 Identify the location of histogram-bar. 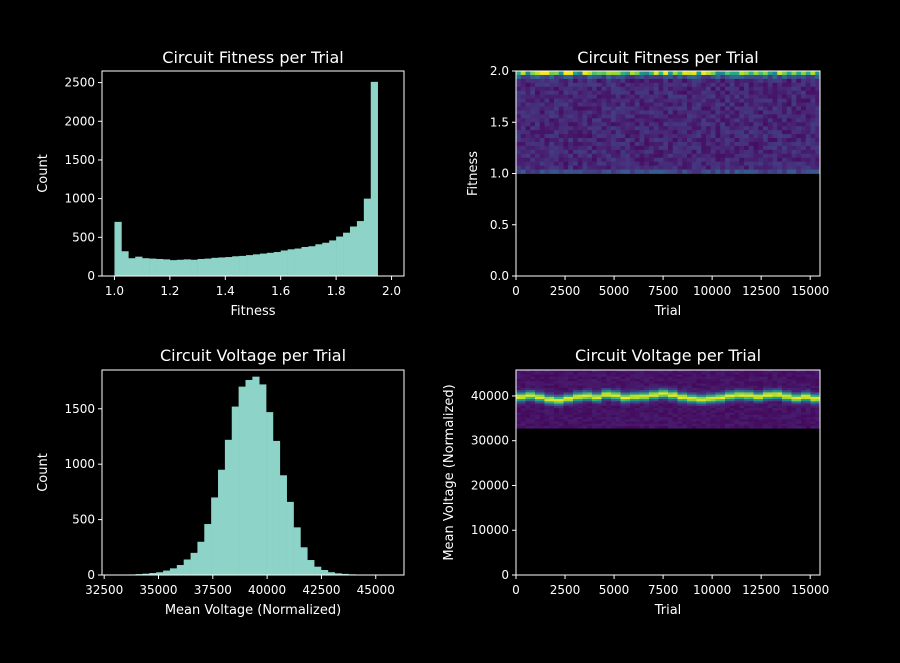
(187, 567).